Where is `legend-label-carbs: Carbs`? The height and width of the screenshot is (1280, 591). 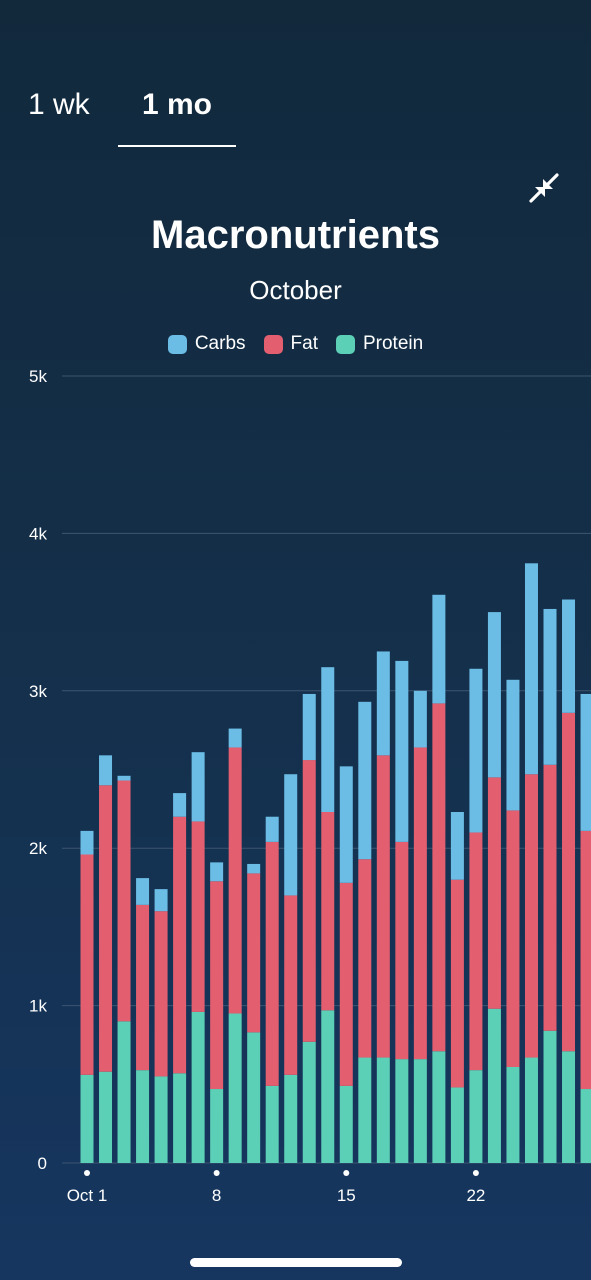 legend-label-carbs: Carbs is located at coordinates (220, 343).